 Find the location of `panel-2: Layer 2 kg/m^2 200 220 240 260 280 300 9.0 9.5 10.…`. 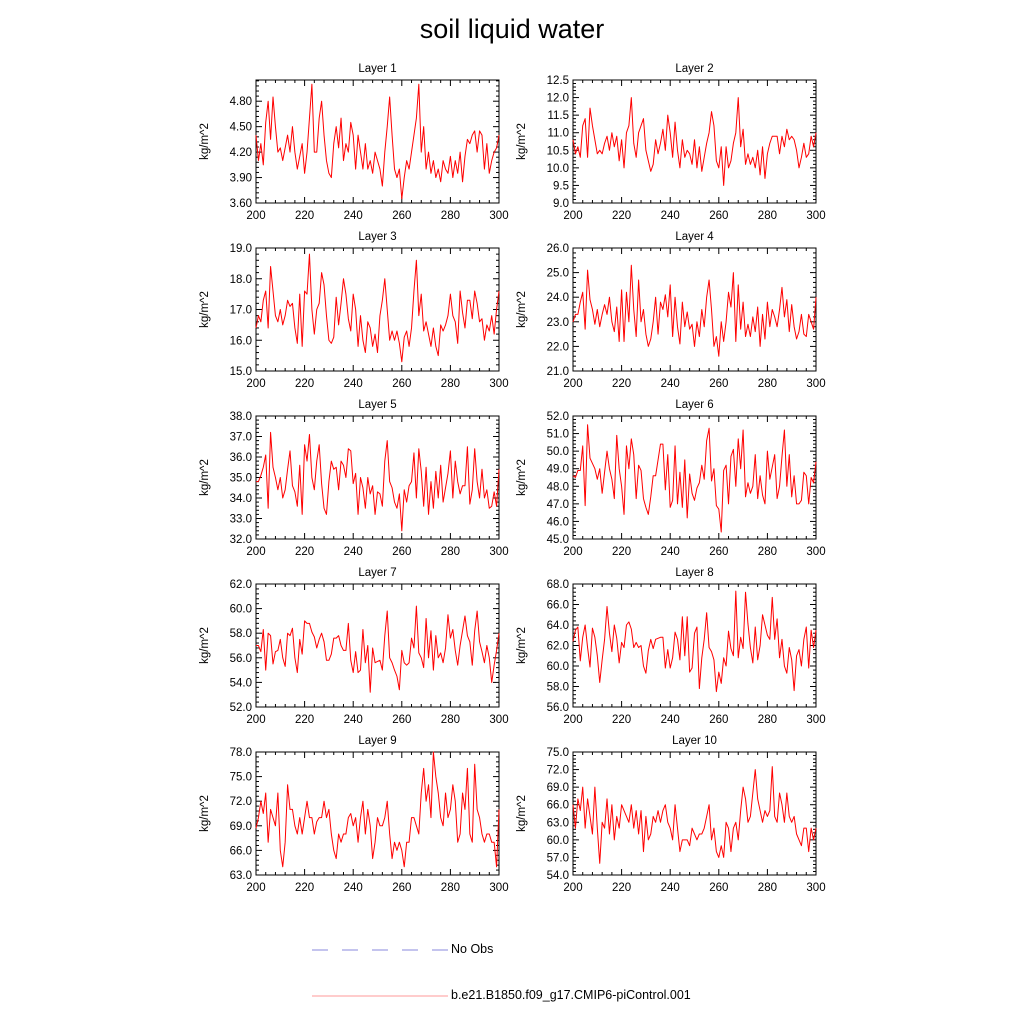

panel-2: Layer 2 kg/m^2 200 220 240 260 280 300 9.0 9.5 10.… is located at coordinates (671, 142).